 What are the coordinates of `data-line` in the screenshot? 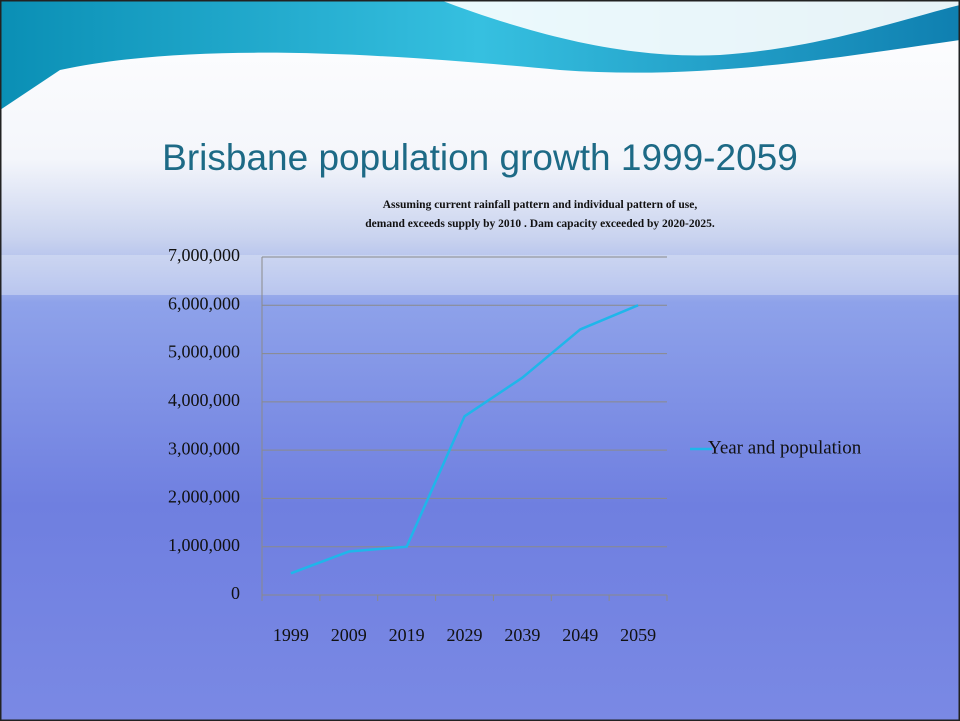 It's located at (464, 439).